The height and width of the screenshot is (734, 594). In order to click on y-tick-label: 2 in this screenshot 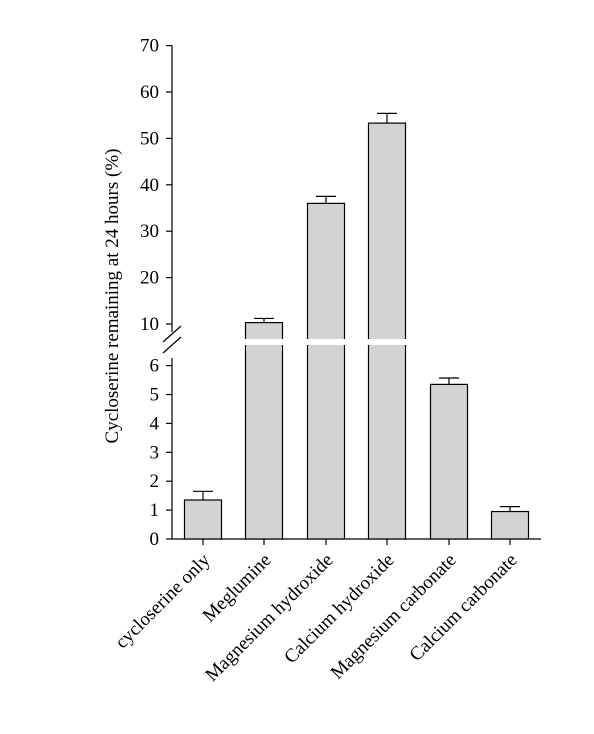, I will do `click(155, 481)`.